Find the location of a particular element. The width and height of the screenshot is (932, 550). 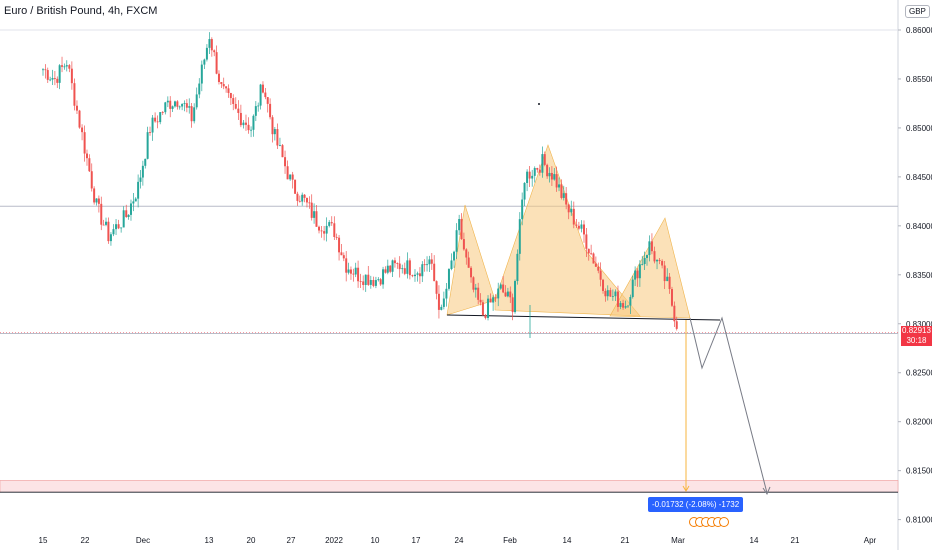

symbol-title: Euro / British Pound, 4h, FXCM is located at coordinates (81, 11).